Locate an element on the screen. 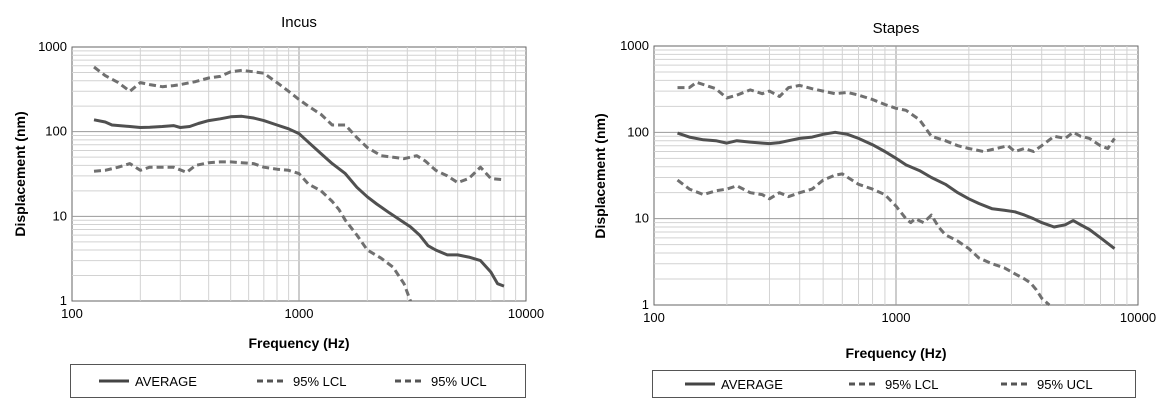 This screenshot has width=1161, height=400. series-line-average is located at coordinates (896, 190).